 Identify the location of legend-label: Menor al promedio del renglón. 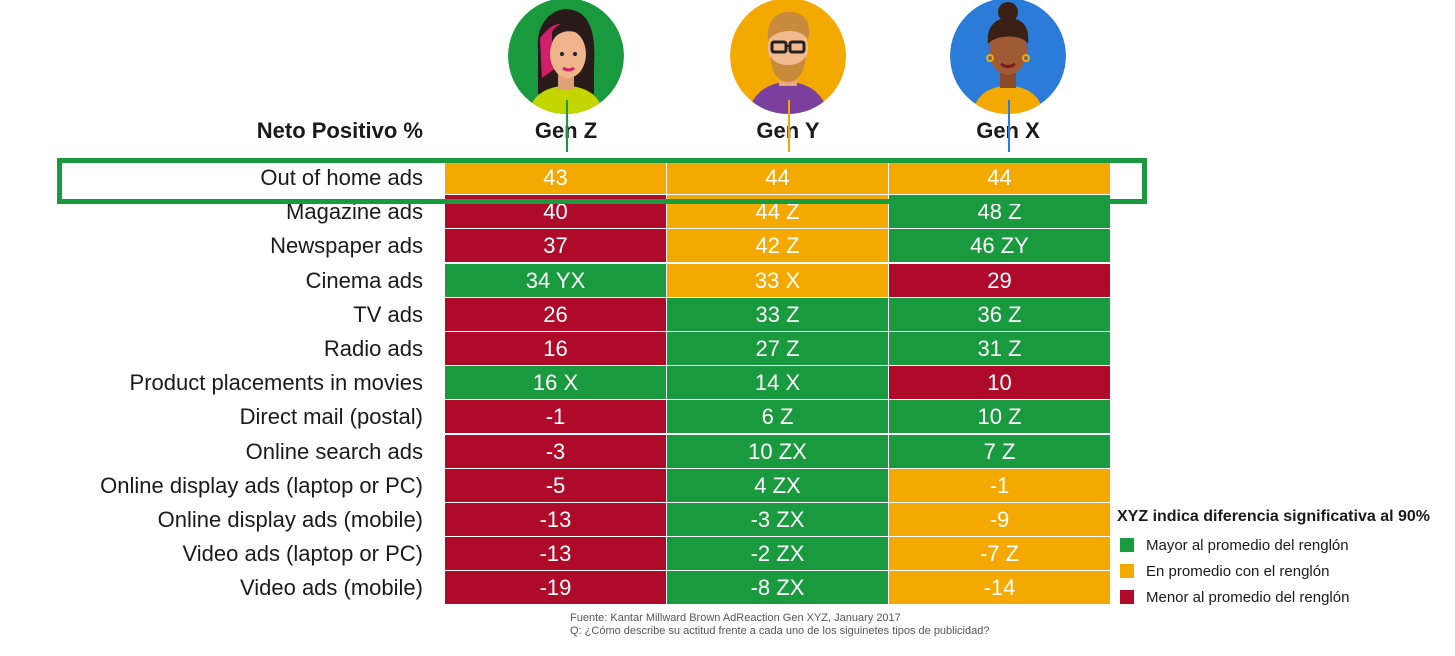
(1248, 597).